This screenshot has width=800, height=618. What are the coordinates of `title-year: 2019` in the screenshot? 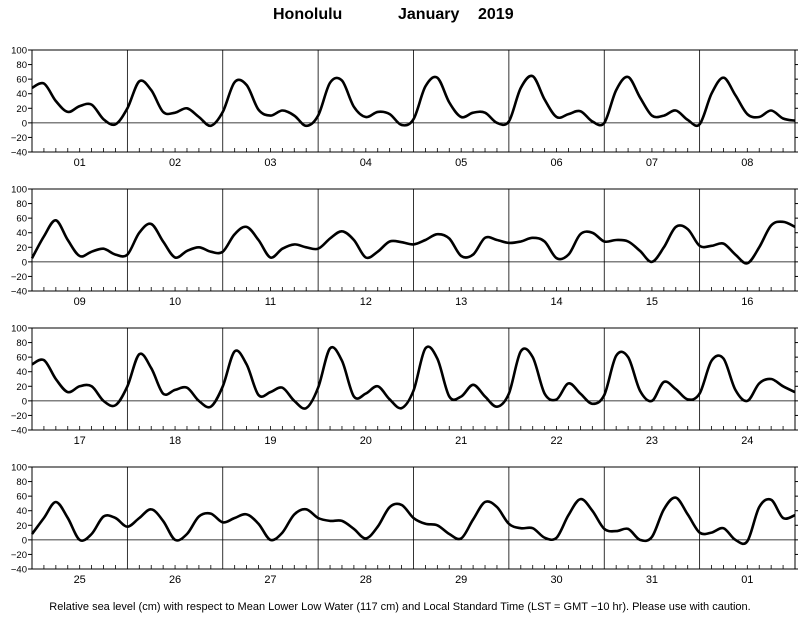 It's located at (496, 14).